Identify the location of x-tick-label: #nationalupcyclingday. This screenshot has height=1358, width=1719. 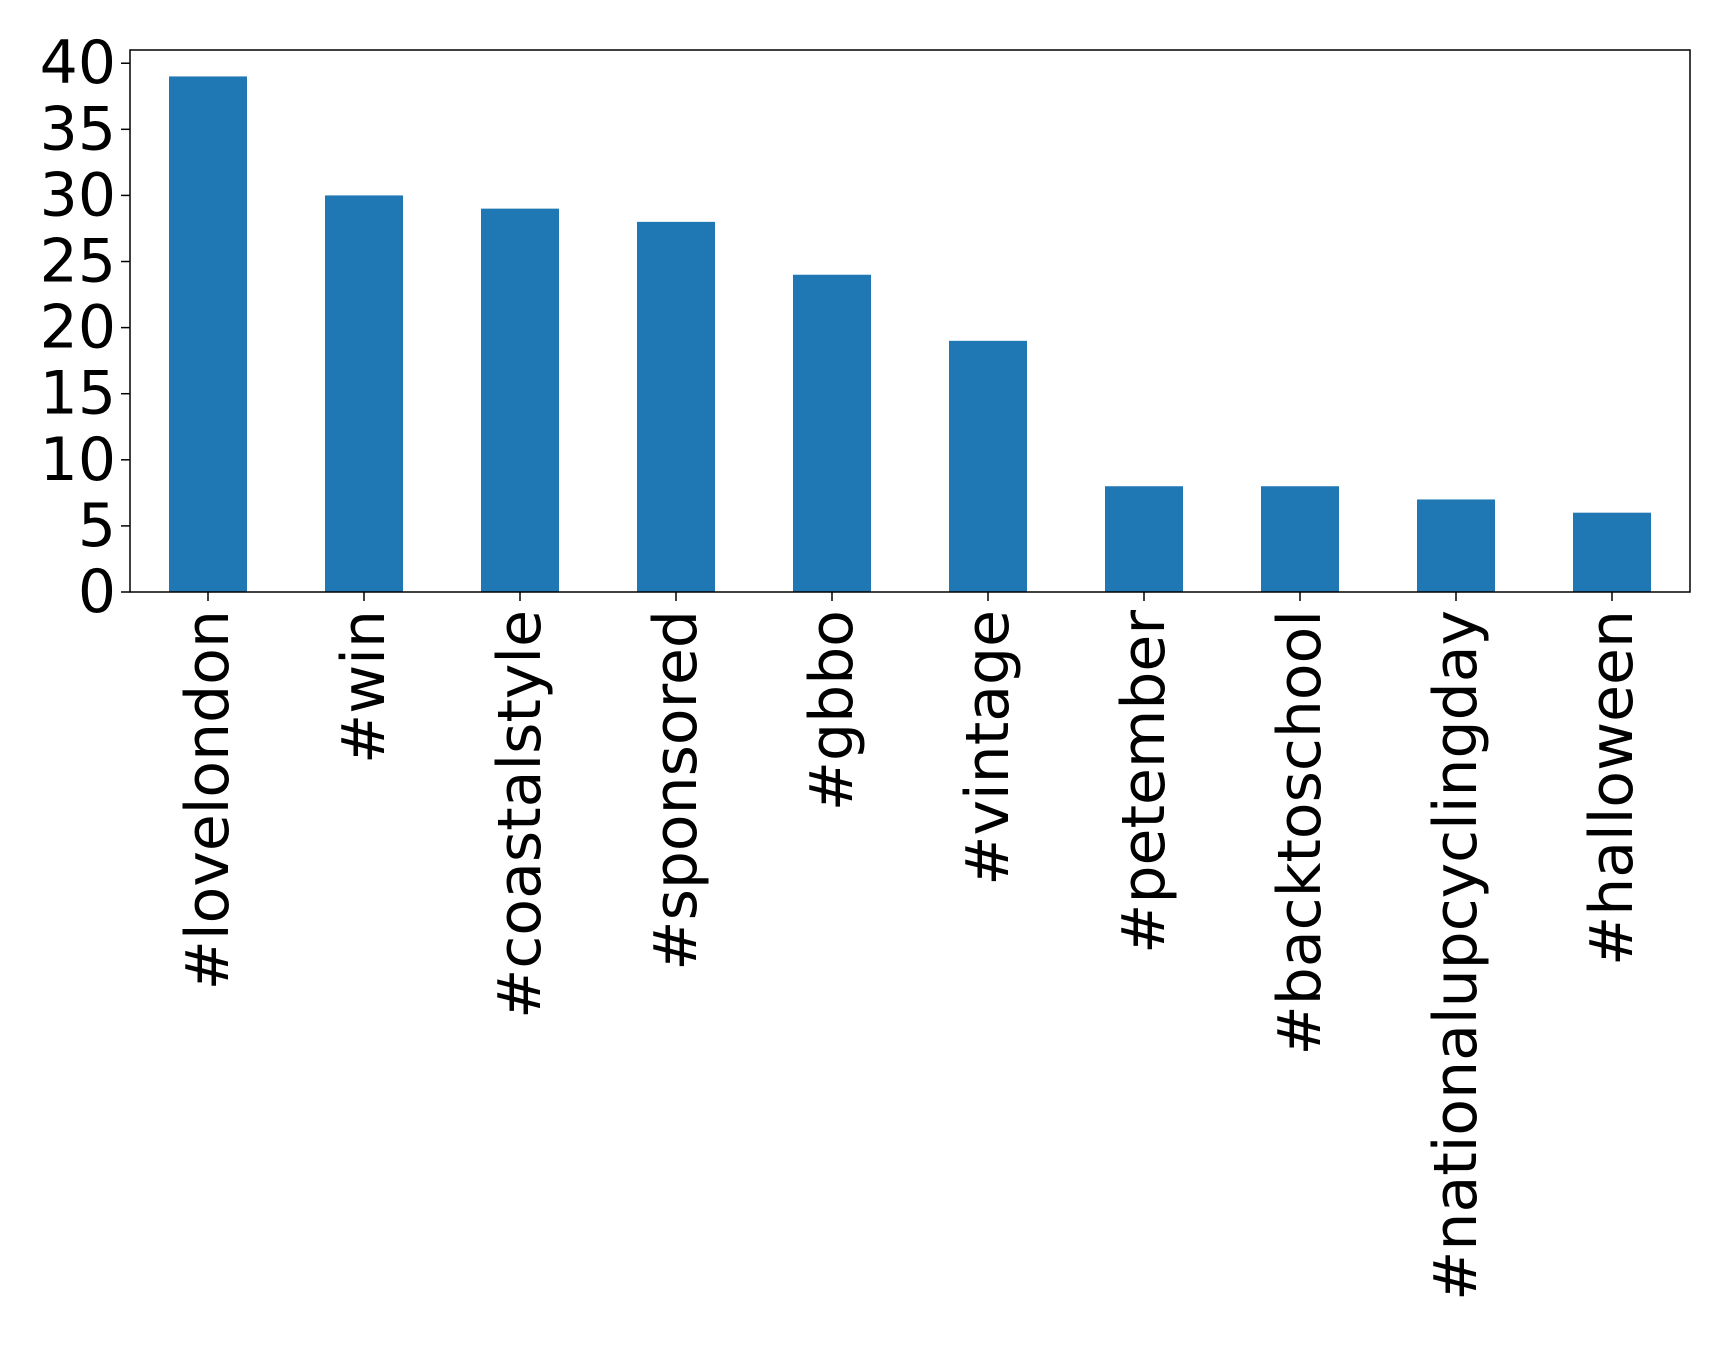
(1456, 955).